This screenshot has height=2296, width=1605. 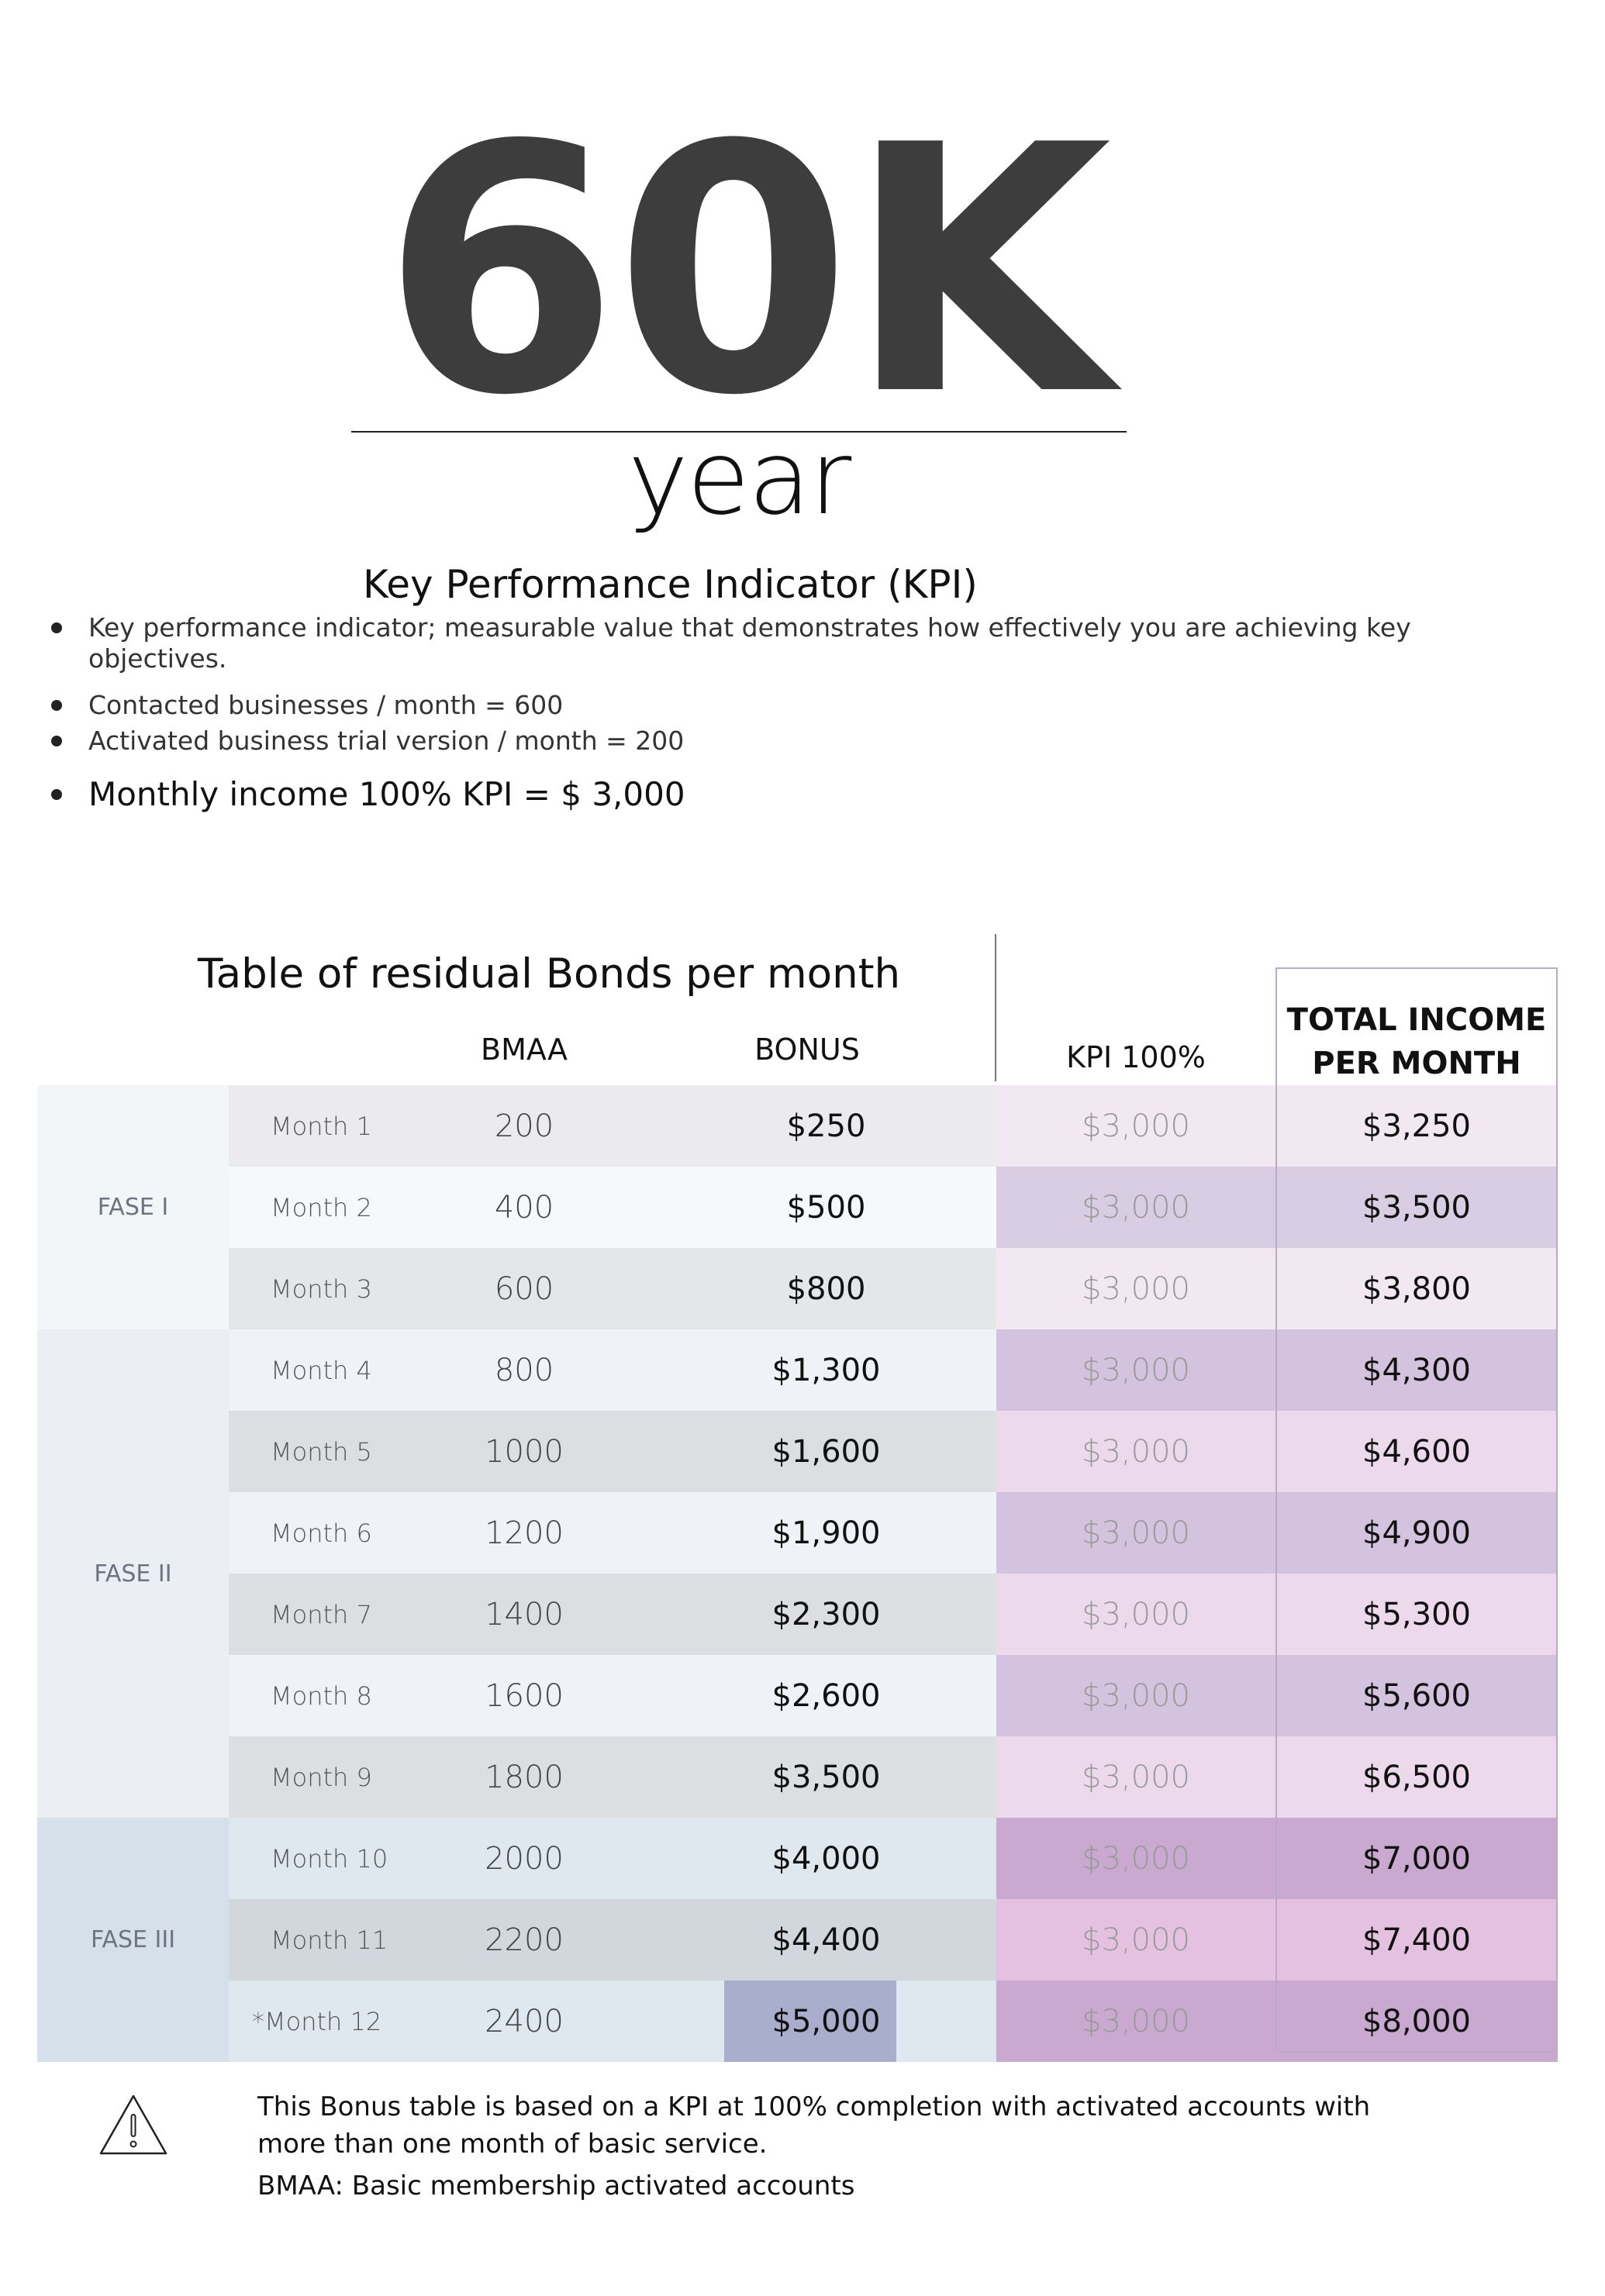 What do you see at coordinates (133, 1573) in the screenshot?
I see `phase-2: FASE II` at bounding box center [133, 1573].